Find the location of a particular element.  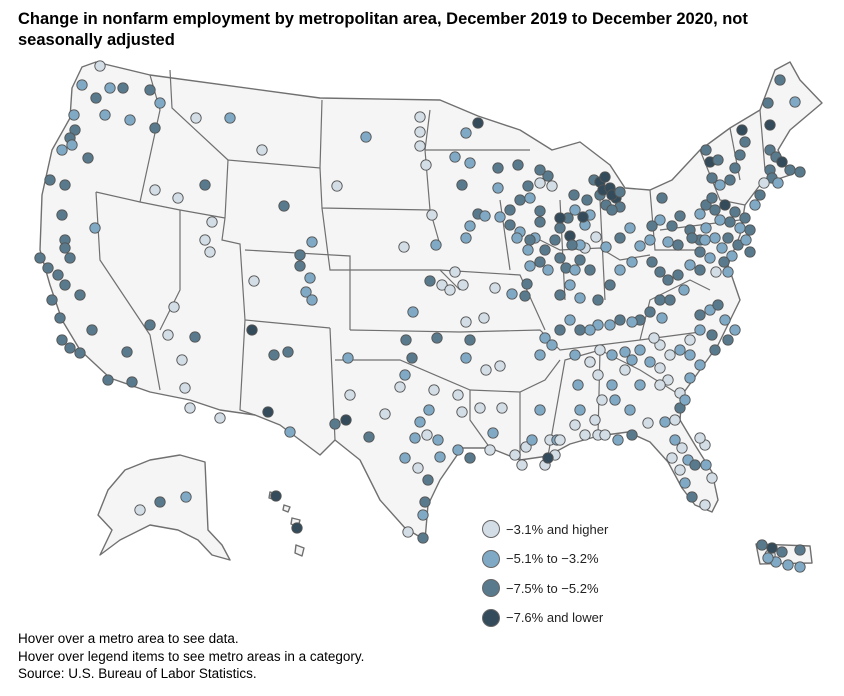

legend-item-lower: −7.6% and lower is located at coordinates (545, 618).